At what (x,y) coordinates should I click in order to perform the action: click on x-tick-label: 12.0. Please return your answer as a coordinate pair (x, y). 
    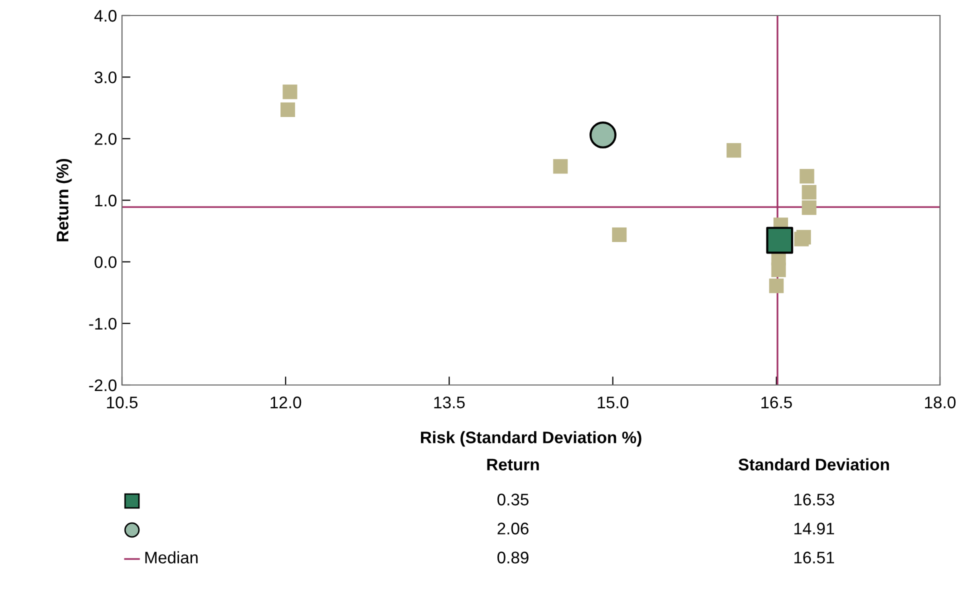
    Looking at the image, I should click on (286, 402).